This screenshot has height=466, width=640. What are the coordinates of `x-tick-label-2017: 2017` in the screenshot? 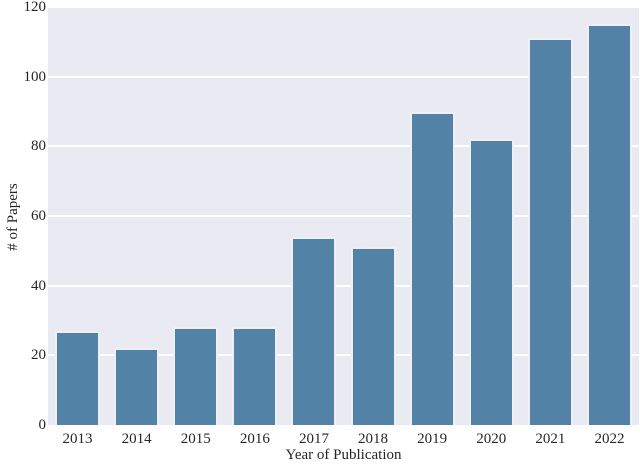 It's located at (313, 439).